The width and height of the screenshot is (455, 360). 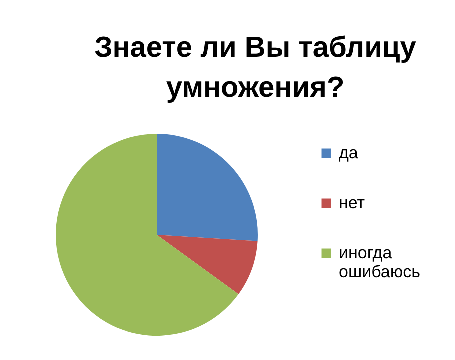 I want to click on legend-label: да, so click(x=349, y=153).